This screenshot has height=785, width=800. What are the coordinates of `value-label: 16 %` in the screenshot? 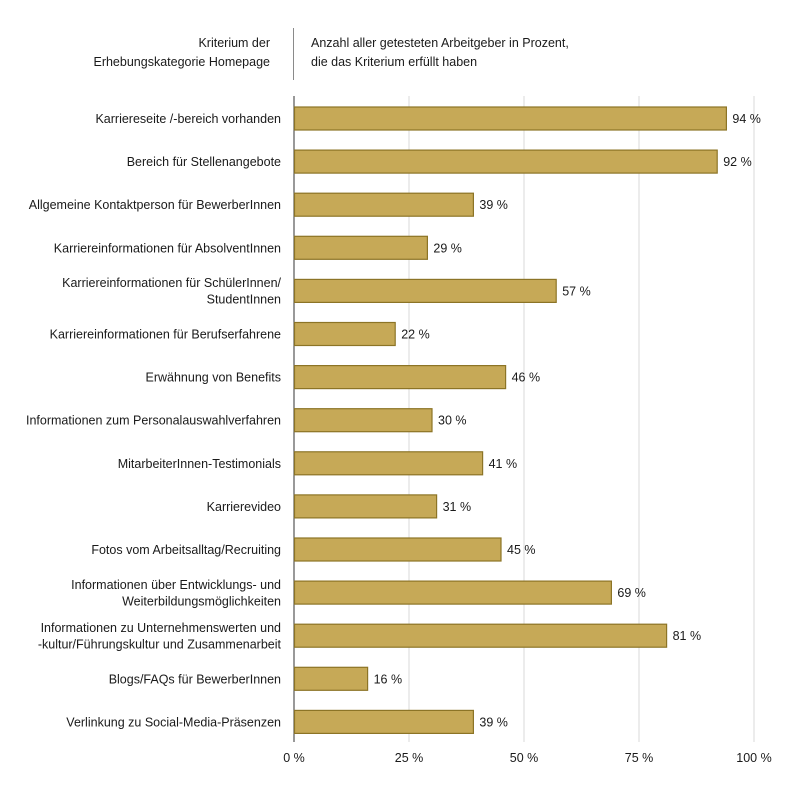 It's located at (388, 679).